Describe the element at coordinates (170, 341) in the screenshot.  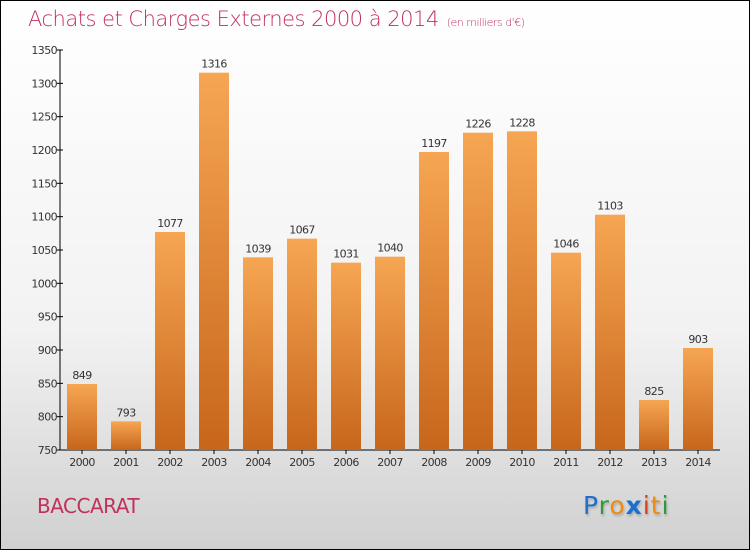
I see `bar-2002` at that location.